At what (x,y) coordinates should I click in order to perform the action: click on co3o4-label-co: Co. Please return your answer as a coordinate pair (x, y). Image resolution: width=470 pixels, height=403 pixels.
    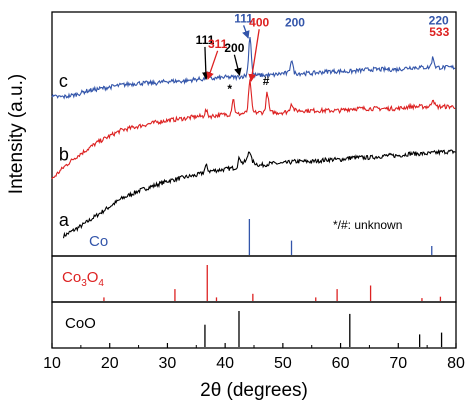
    Looking at the image, I should click on (71, 277).